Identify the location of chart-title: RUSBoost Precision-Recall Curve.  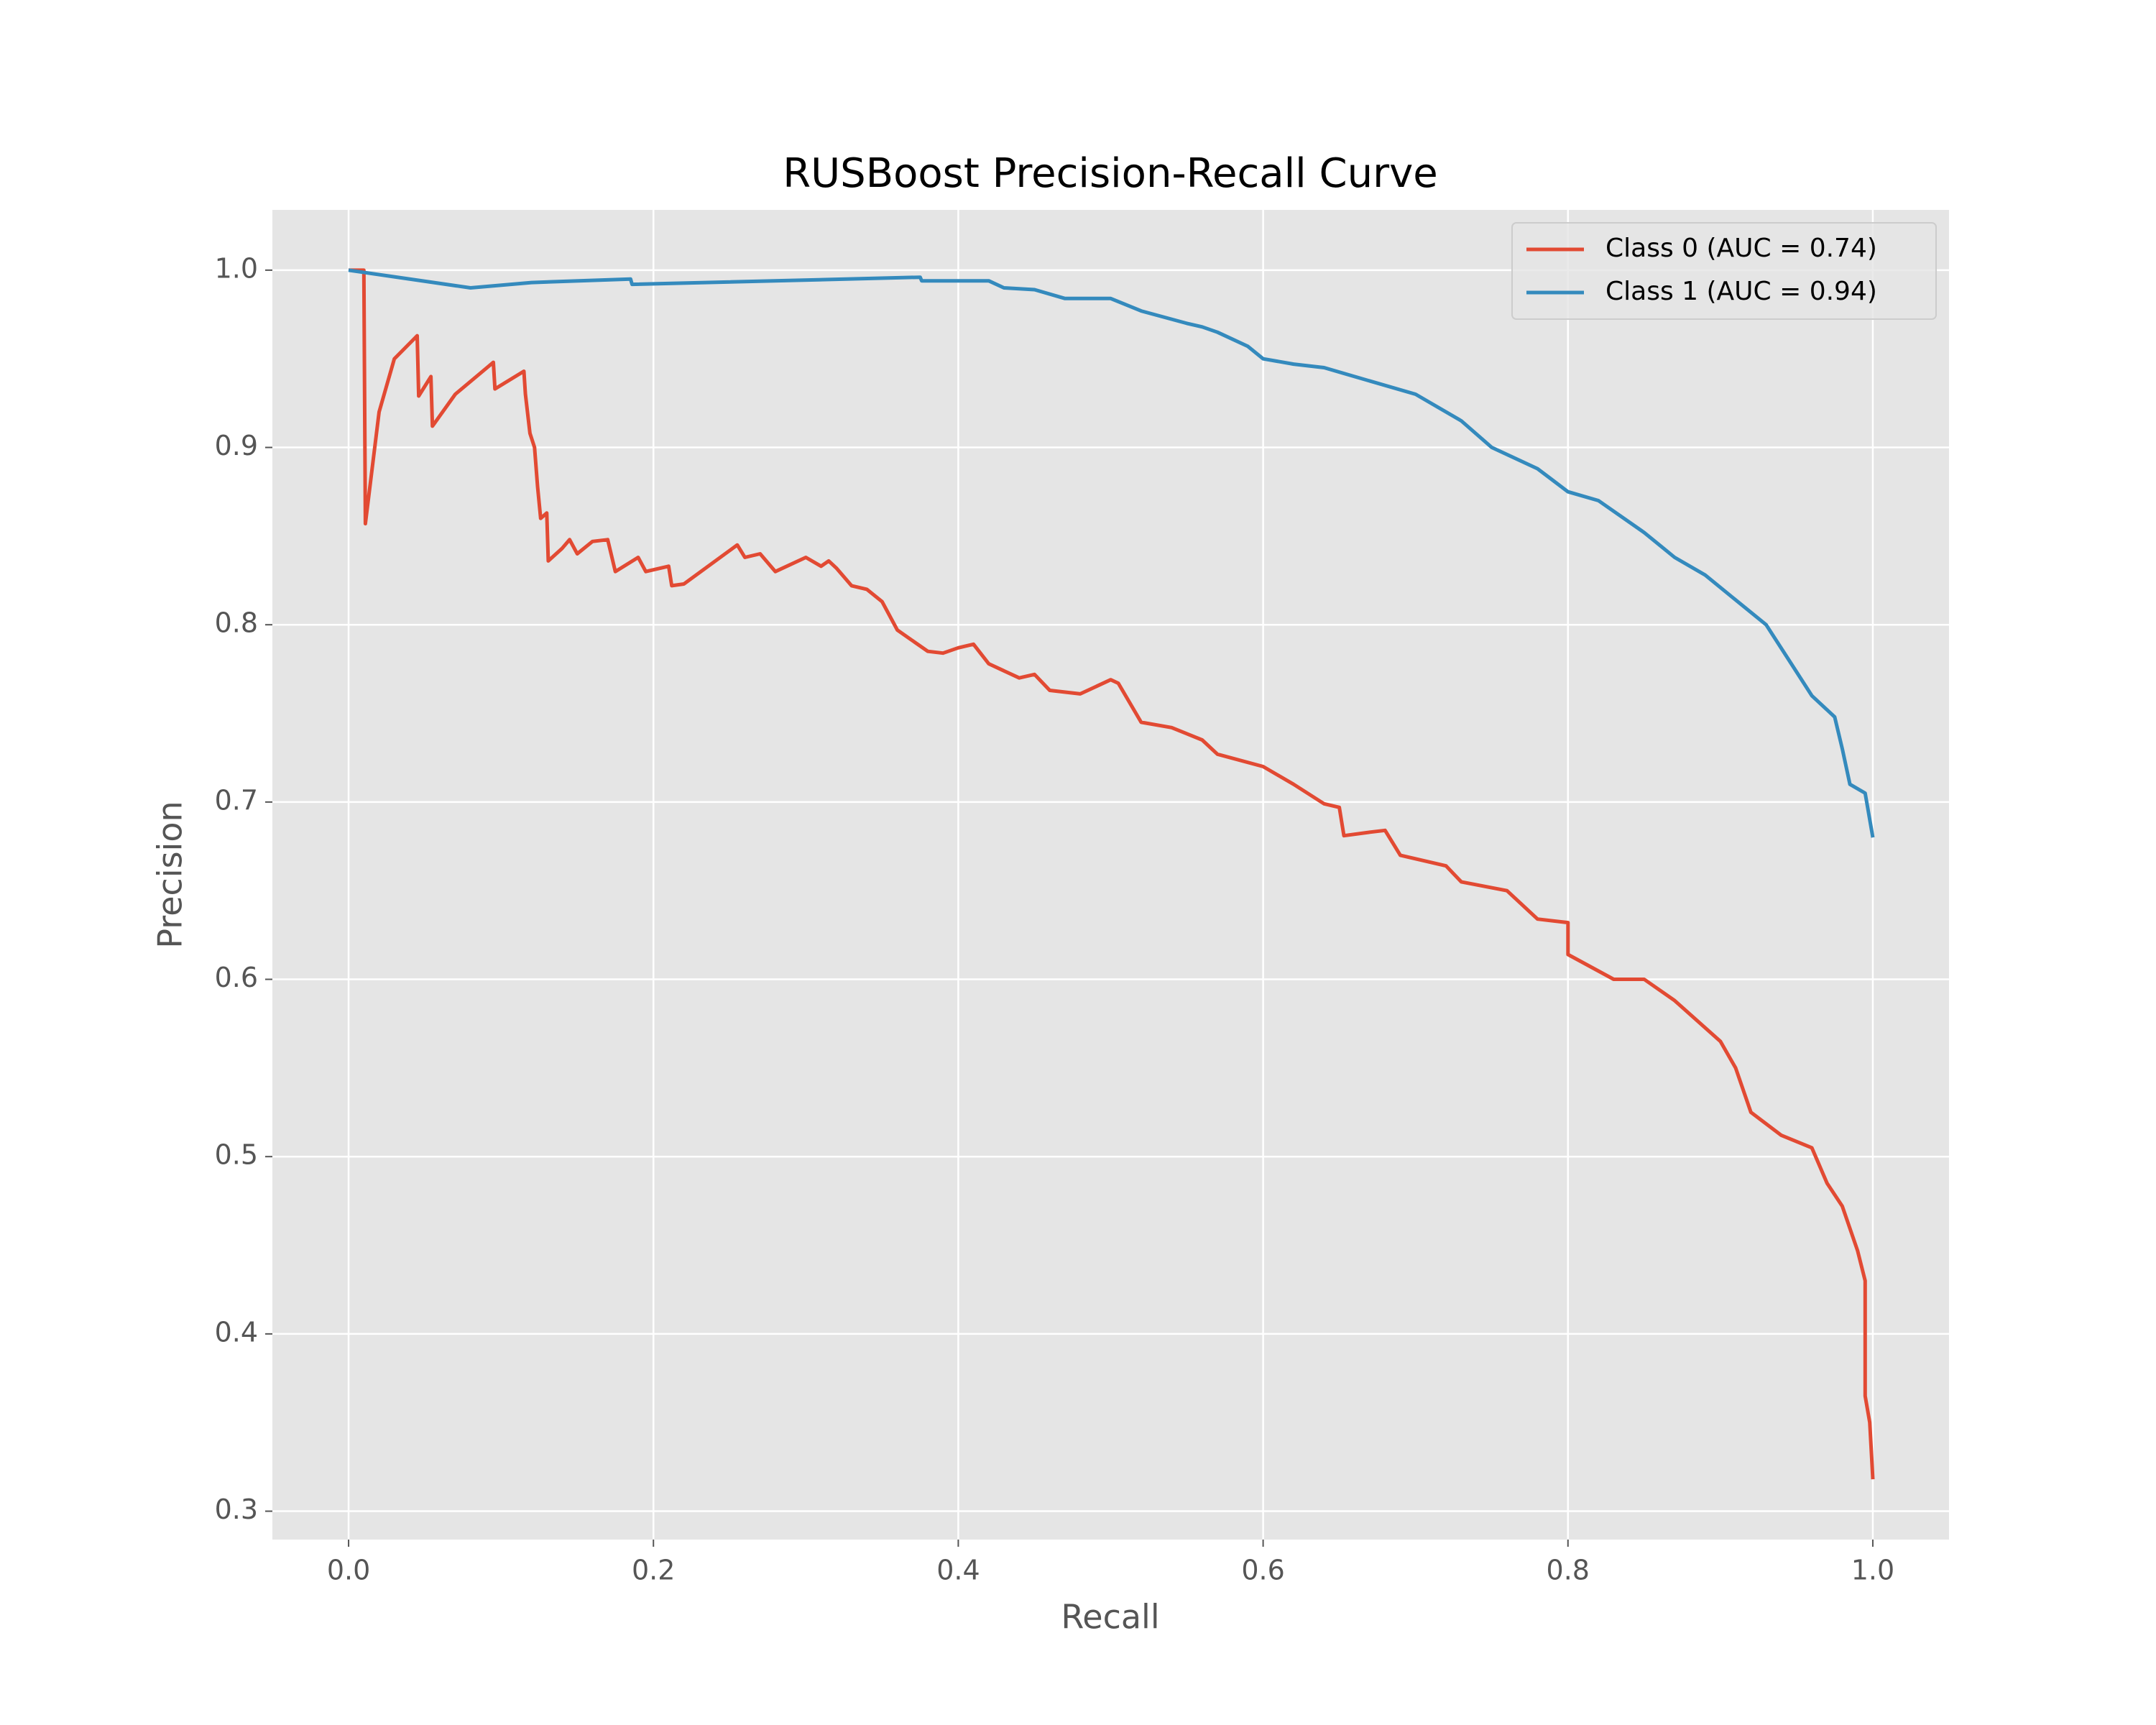
(1110, 173).